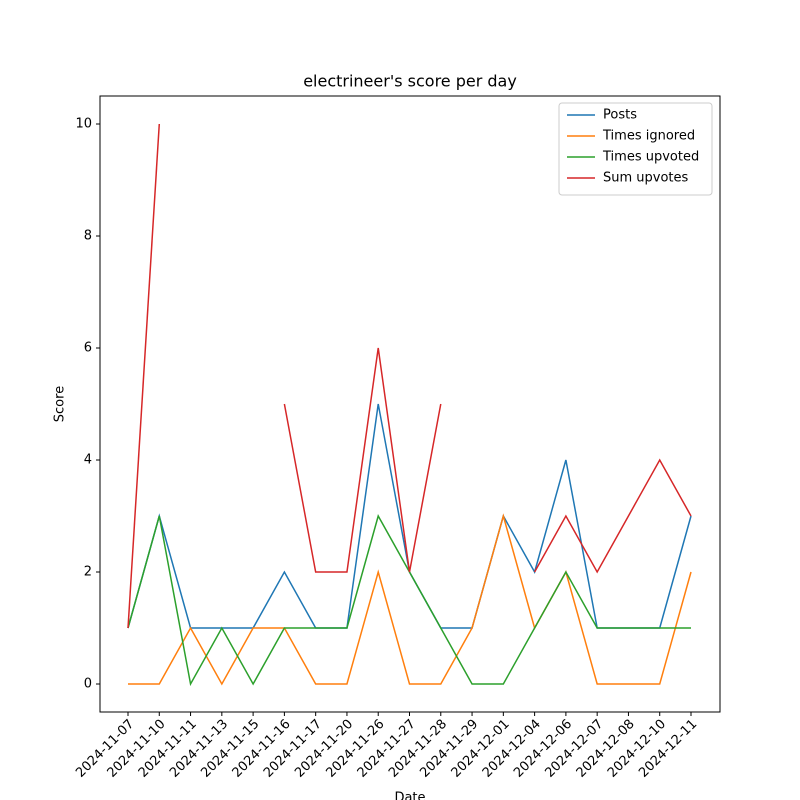 The height and width of the screenshot is (800, 800). Describe the element at coordinates (88, 684) in the screenshot. I see `y-tick-label: 0` at that location.